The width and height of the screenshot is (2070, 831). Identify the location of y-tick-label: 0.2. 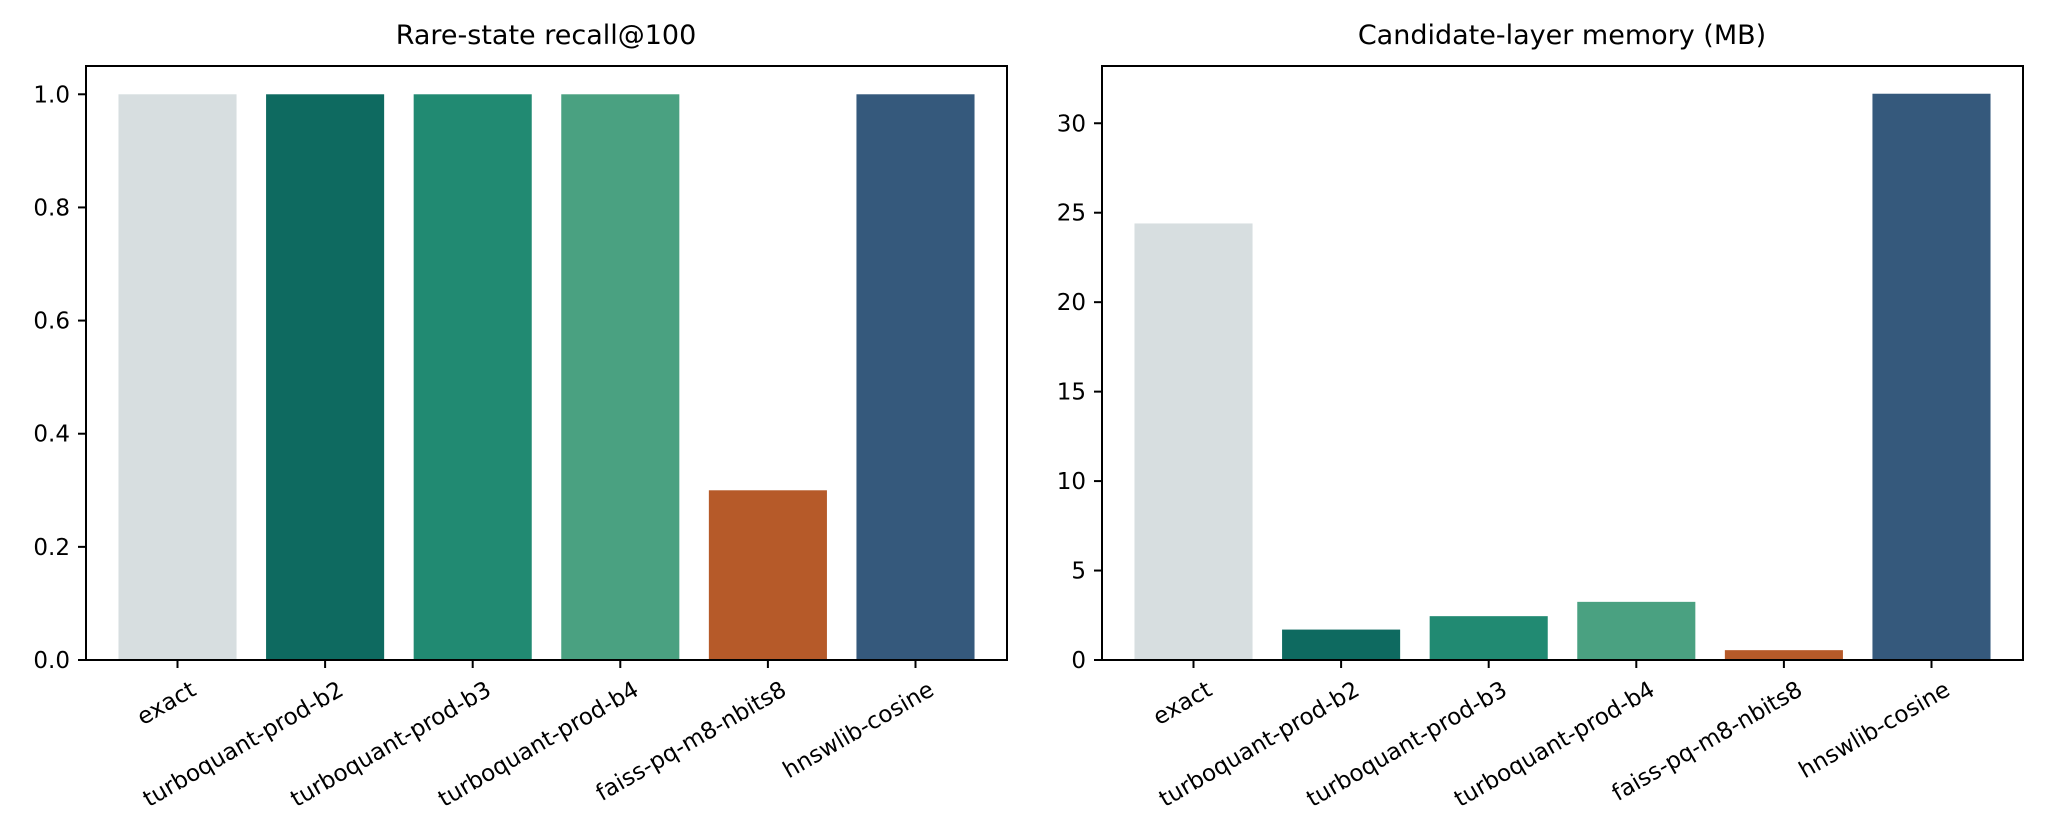
(51, 548).